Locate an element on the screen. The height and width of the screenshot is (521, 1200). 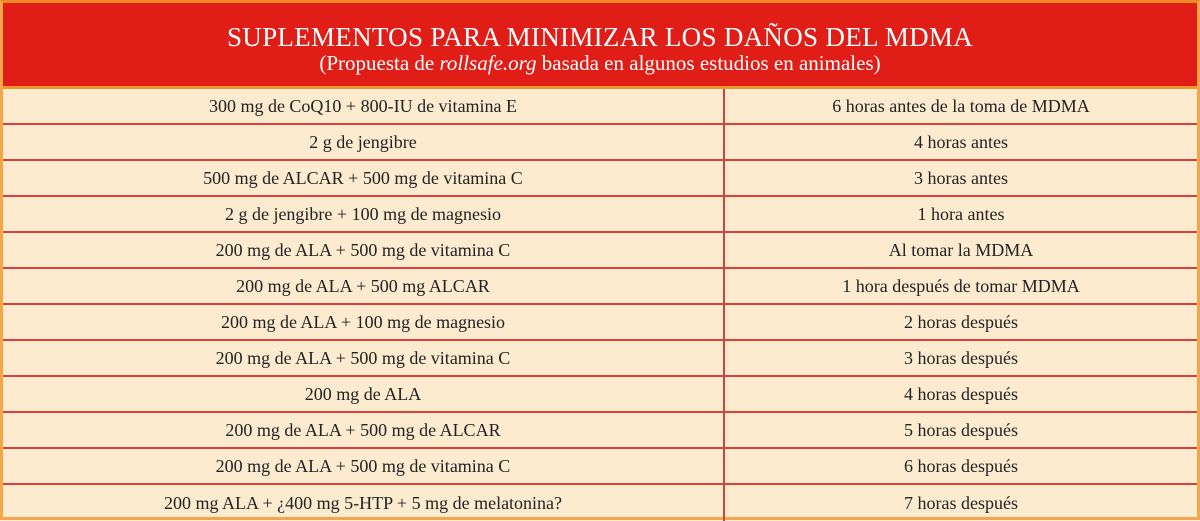
timing-cell: 2 horas después is located at coordinates (961, 321).